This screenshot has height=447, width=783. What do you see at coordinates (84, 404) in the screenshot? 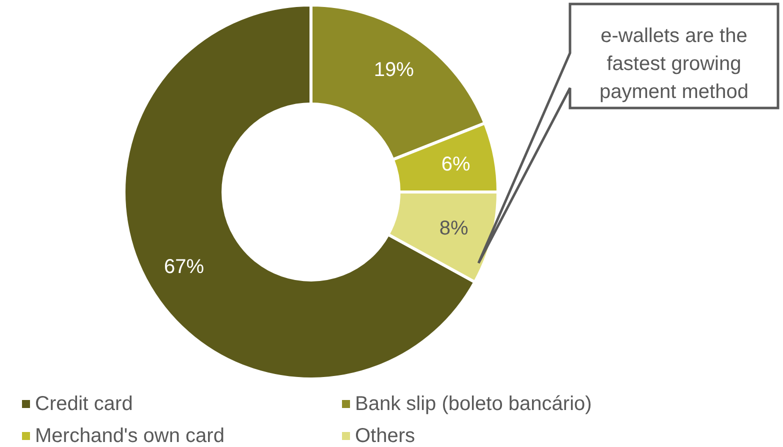
I see `legend-label: Credit card` at bounding box center [84, 404].